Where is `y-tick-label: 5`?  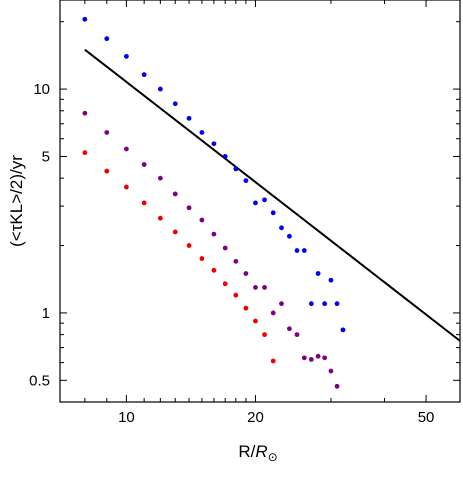 y-tick-label: 5 is located at coordinates (46, 156).